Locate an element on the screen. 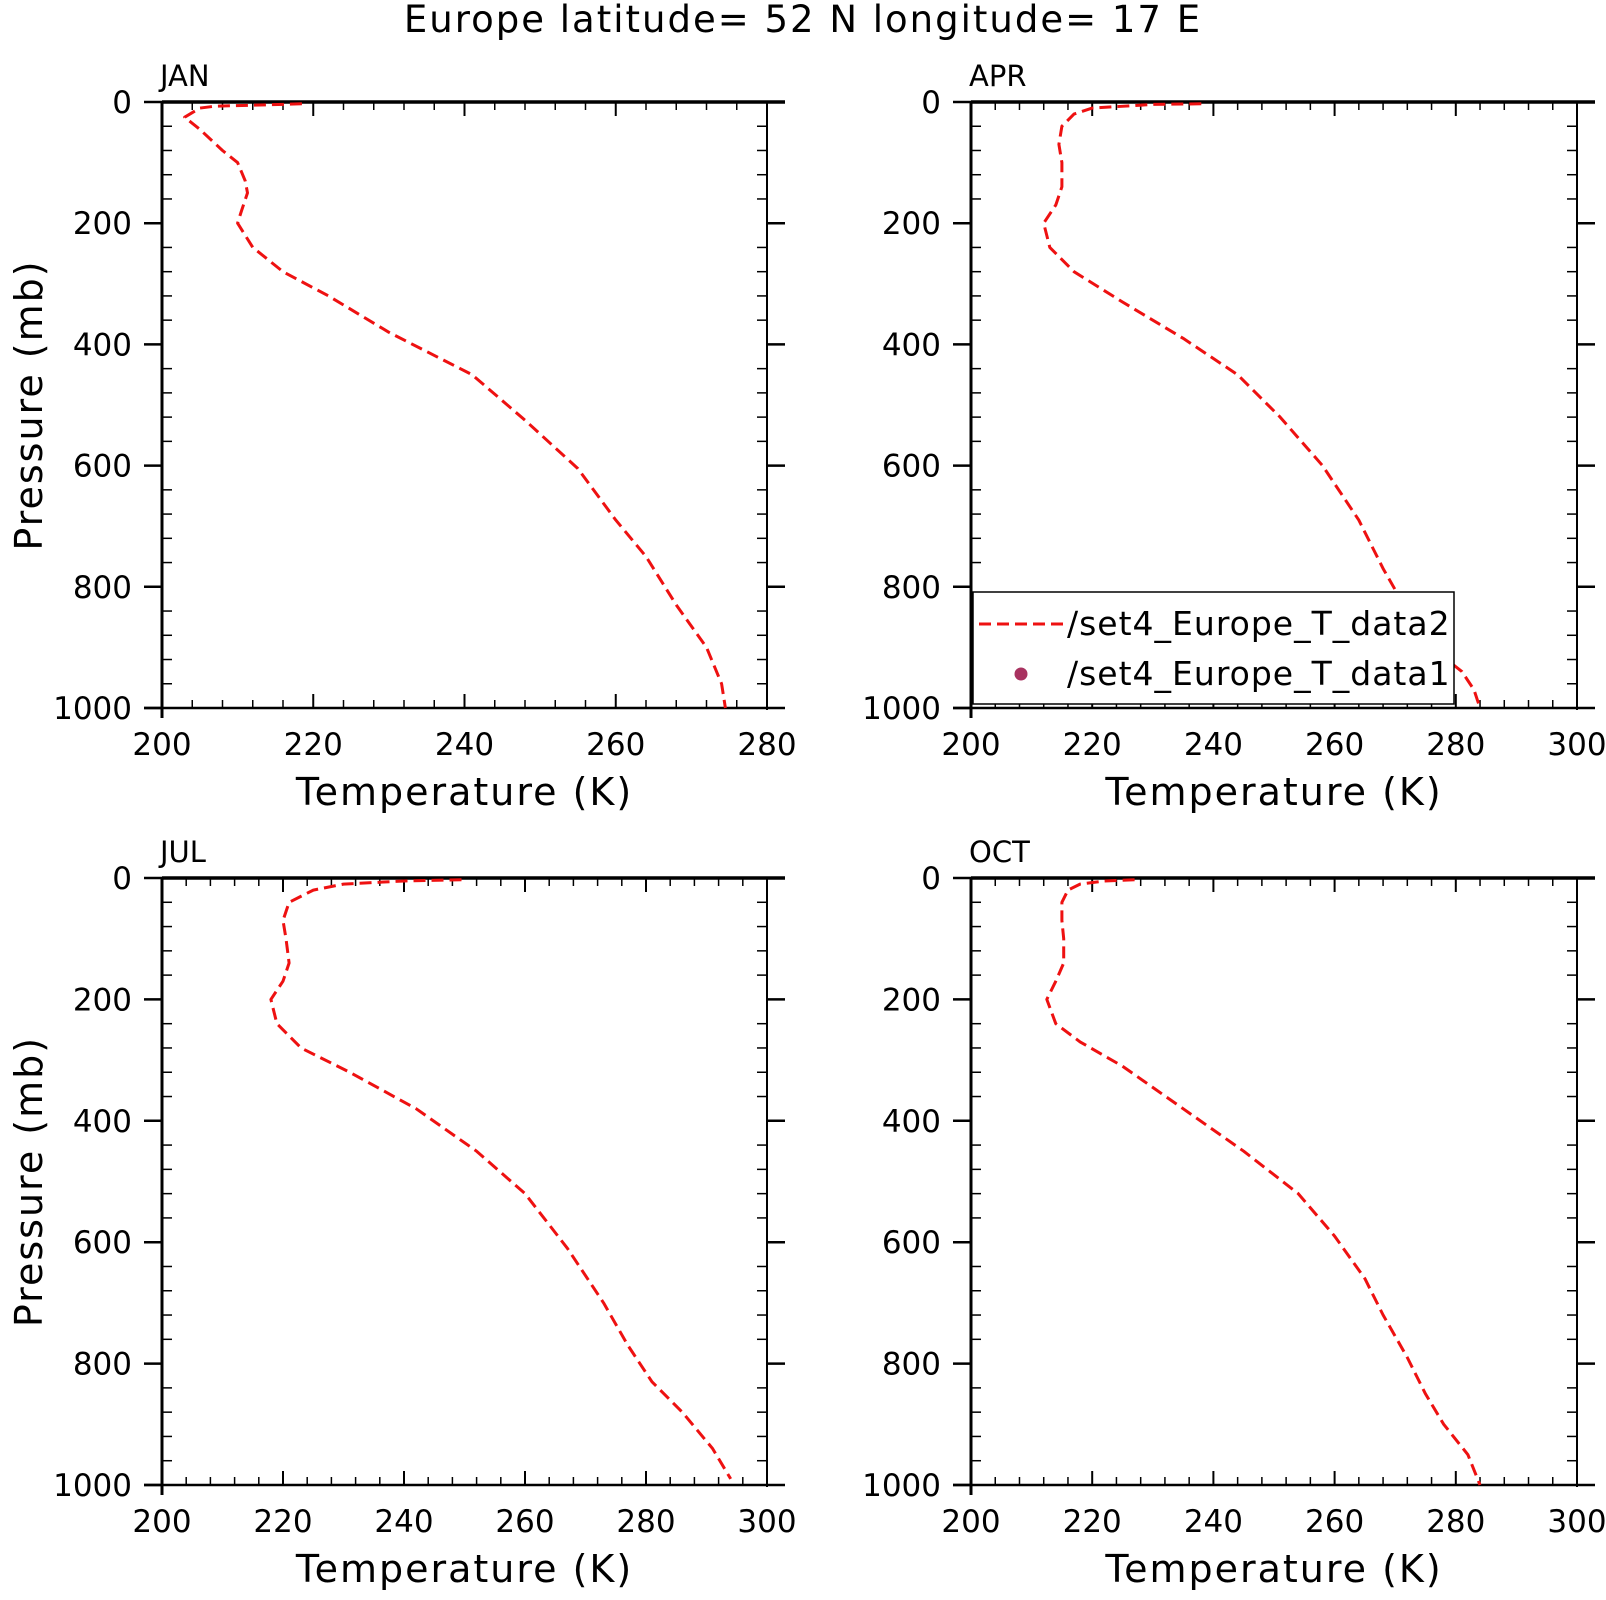 Image resolution: width=1606 pixels, height=1600 pixels. figure-title: Europe latitude= 52 N longitude= 17 E is located at coordinates (803, 20).